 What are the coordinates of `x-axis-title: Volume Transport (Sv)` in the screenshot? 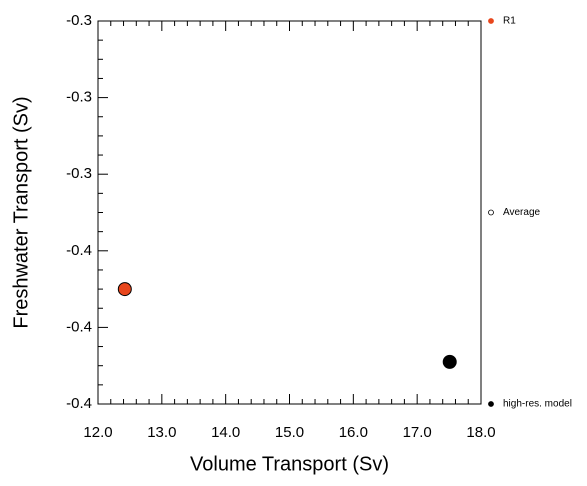 It's located at (289, 464).